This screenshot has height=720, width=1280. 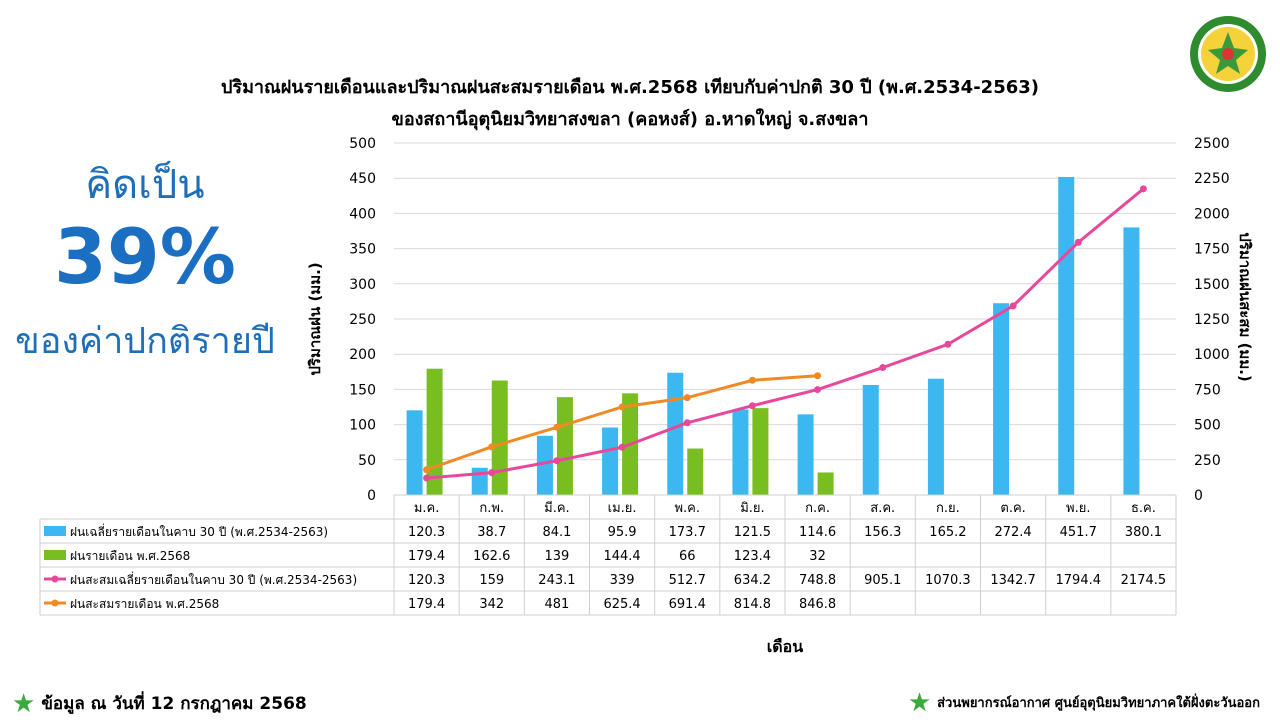 I want to click on table-cell-value: 342, so click(x=491, y=604).